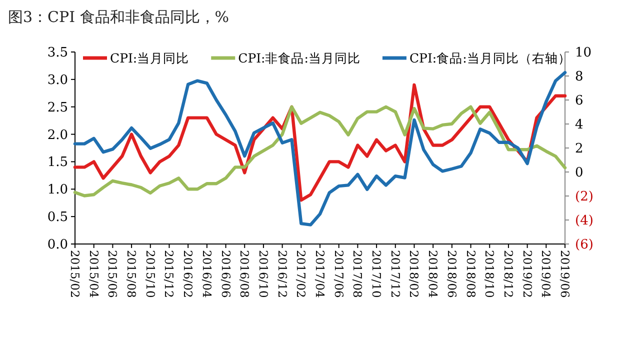 The width and height of the screenshot is (629, 350). I want to click on x-tick-label: 2017/10, so click(377, 274).